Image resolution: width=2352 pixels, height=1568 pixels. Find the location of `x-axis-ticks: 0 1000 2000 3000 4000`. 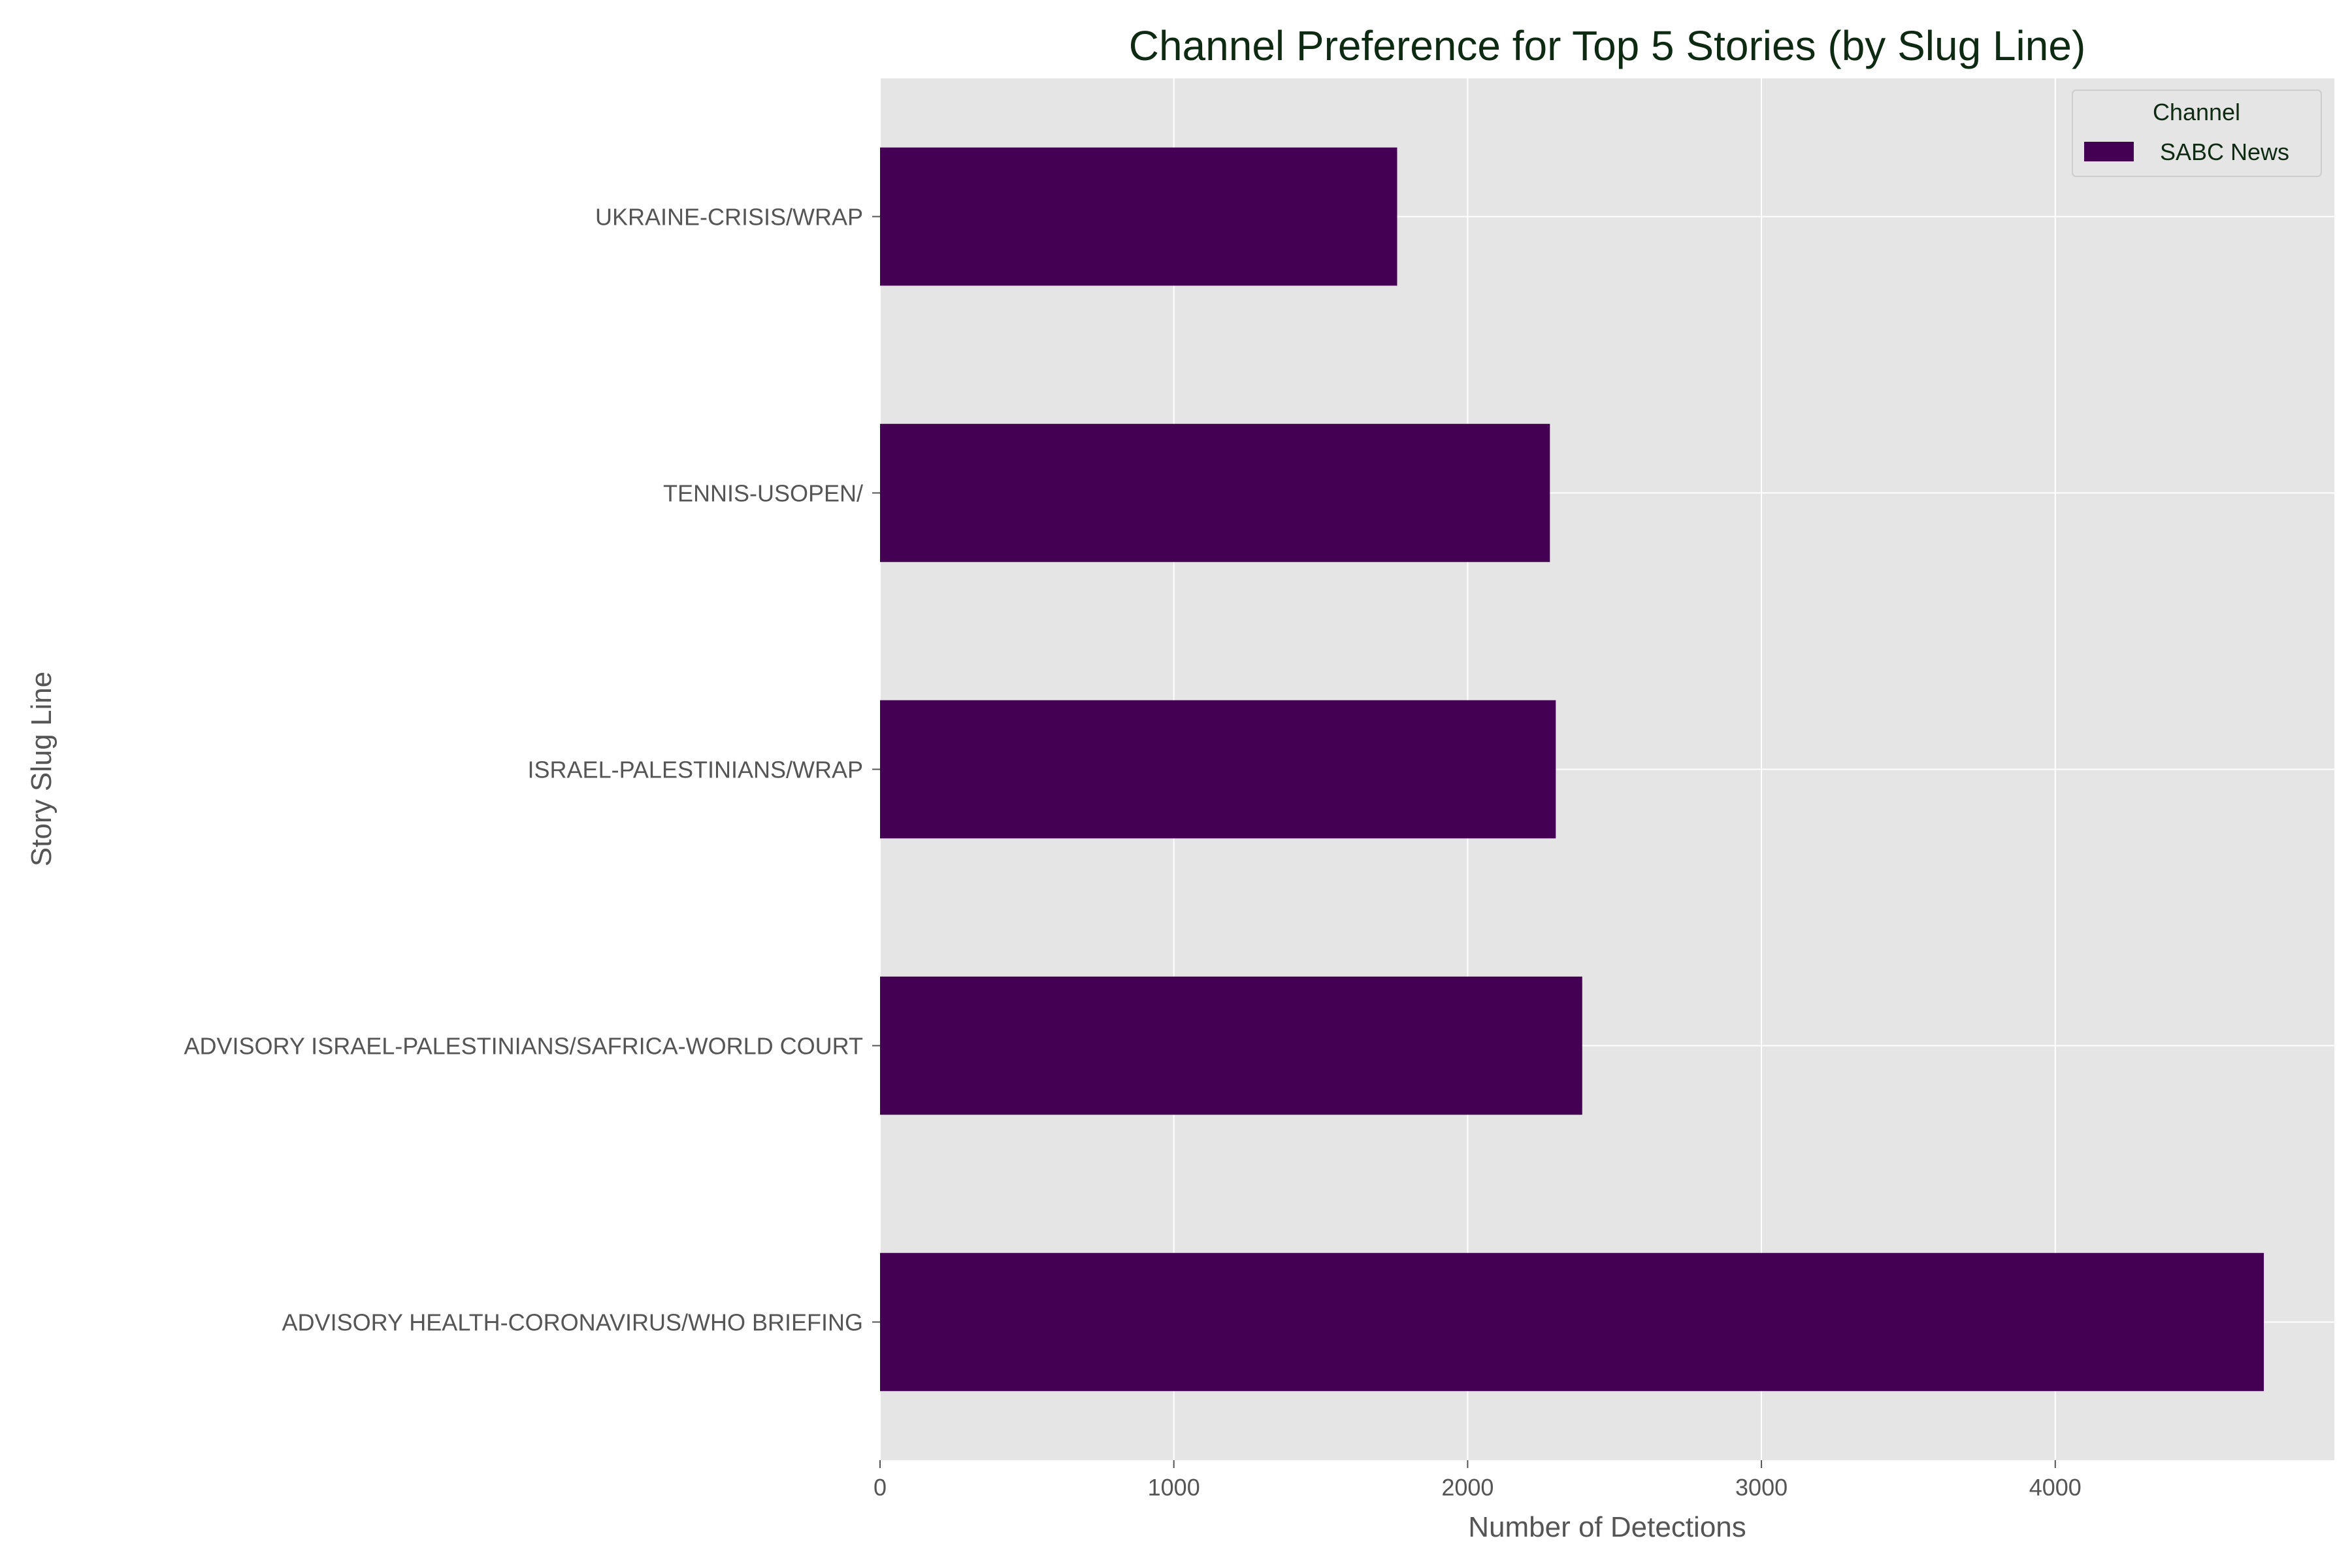

x-axis-ticks: 0 1000 2000 3000 4000 is located at coordinates (1478, 1480).